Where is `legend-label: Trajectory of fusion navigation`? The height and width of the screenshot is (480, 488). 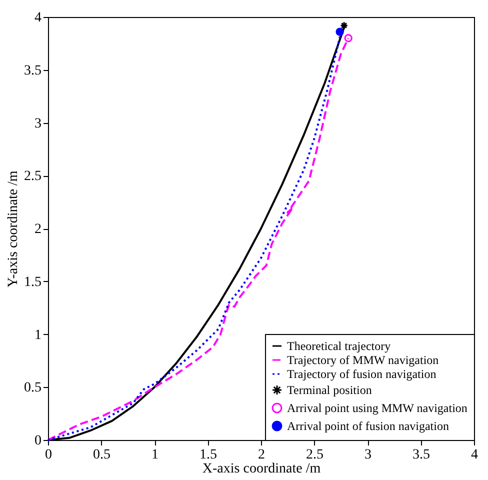
legend-label: Trajectory of fusion navigation is located at coordinates (361, 374).